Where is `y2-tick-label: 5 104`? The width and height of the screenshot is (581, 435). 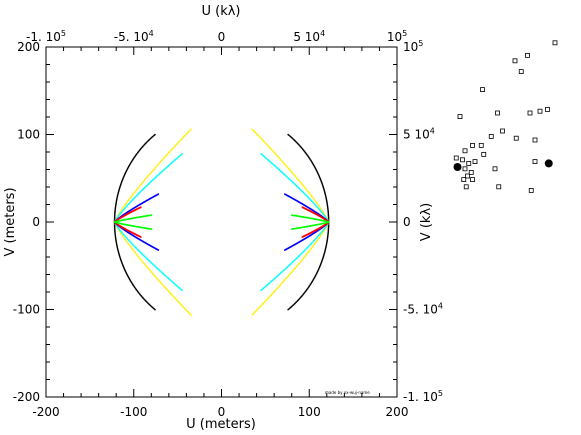
y2-tick-label: 5 104 is located at coordinates (419, 134).